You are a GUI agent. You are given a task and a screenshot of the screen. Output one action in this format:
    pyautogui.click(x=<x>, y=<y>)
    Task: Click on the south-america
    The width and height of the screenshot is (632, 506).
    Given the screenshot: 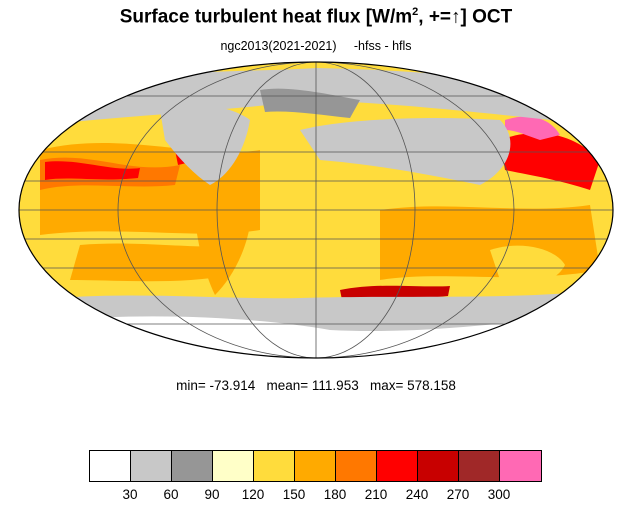 What is the action you would take?
    pyautogui.click(x=222, y=244)
    